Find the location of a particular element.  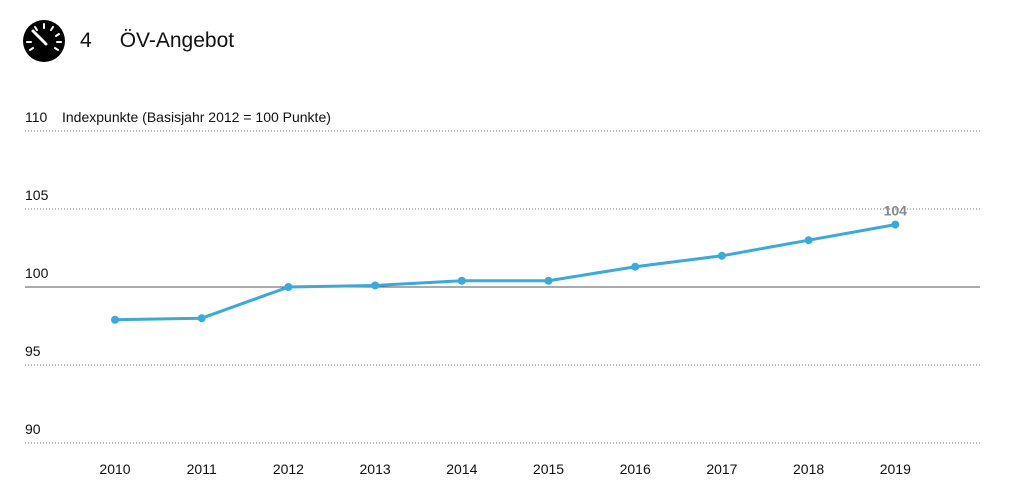

x-tick-label: 2012 is located at coordinates (288, 469).